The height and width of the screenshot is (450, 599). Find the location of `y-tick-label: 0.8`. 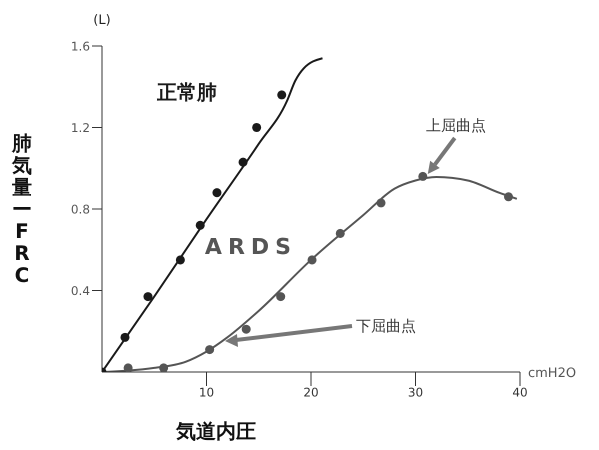

y-tick-label: 0.8 is located at coordinates (80, 209).